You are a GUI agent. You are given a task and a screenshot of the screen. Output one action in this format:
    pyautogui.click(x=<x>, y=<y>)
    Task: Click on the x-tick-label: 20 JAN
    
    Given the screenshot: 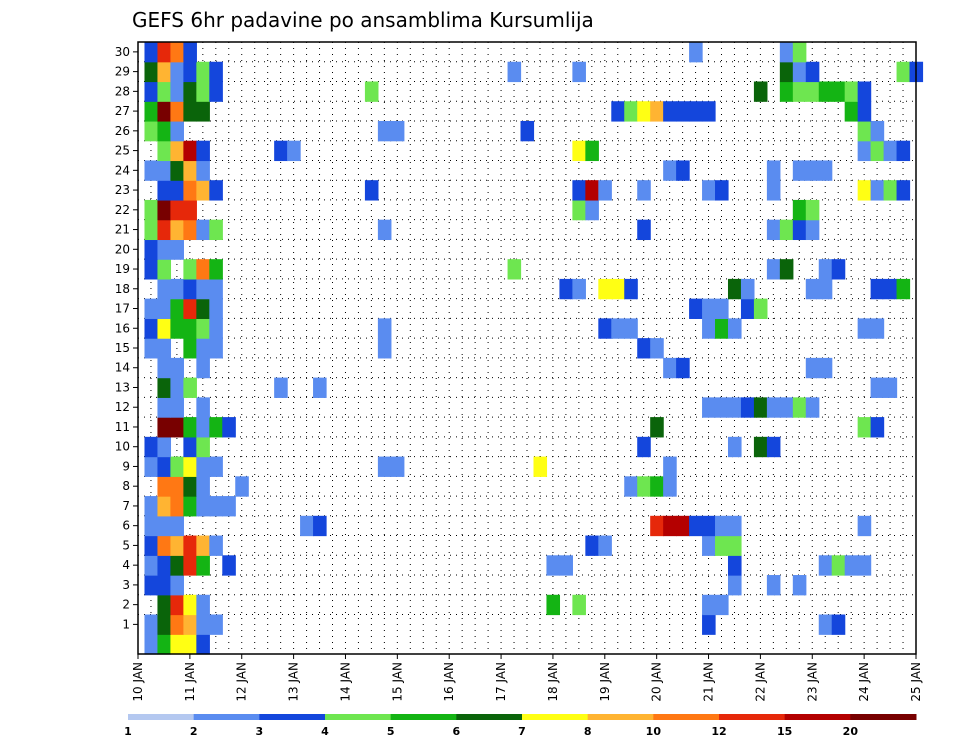 What is the action you would take?
    pyautogui.click(x=657, y=682)
    